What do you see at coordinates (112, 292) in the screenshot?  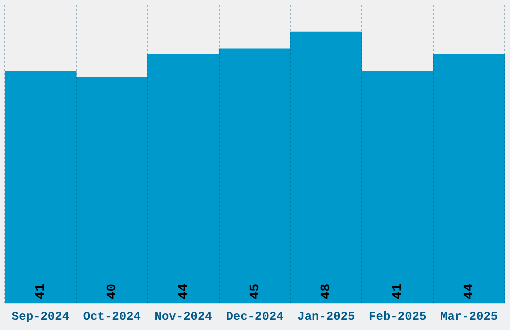 I see `data-label: 40` at bounding box center [112, 292].